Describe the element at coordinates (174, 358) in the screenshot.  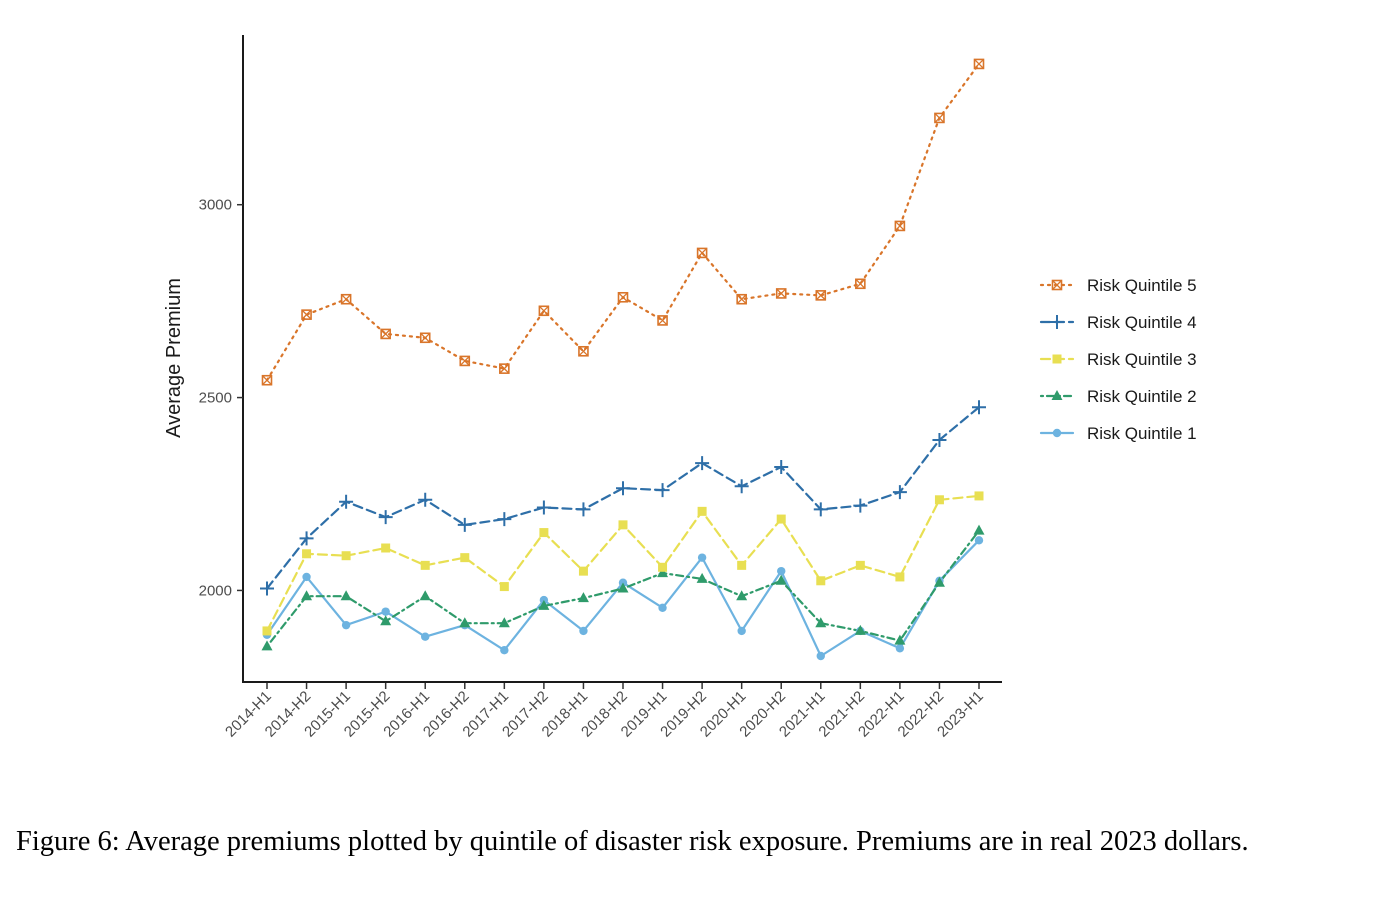
I see `y-axis-title: Average Premium` at that location.